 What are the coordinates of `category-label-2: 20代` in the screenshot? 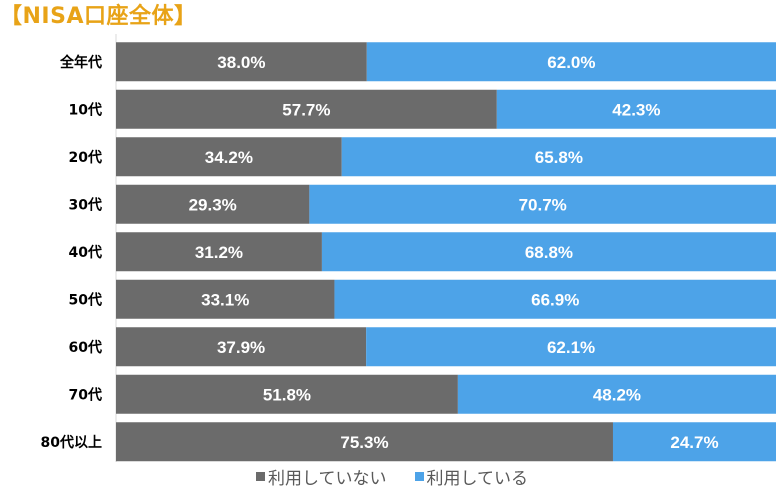 It's located at (85, 157).